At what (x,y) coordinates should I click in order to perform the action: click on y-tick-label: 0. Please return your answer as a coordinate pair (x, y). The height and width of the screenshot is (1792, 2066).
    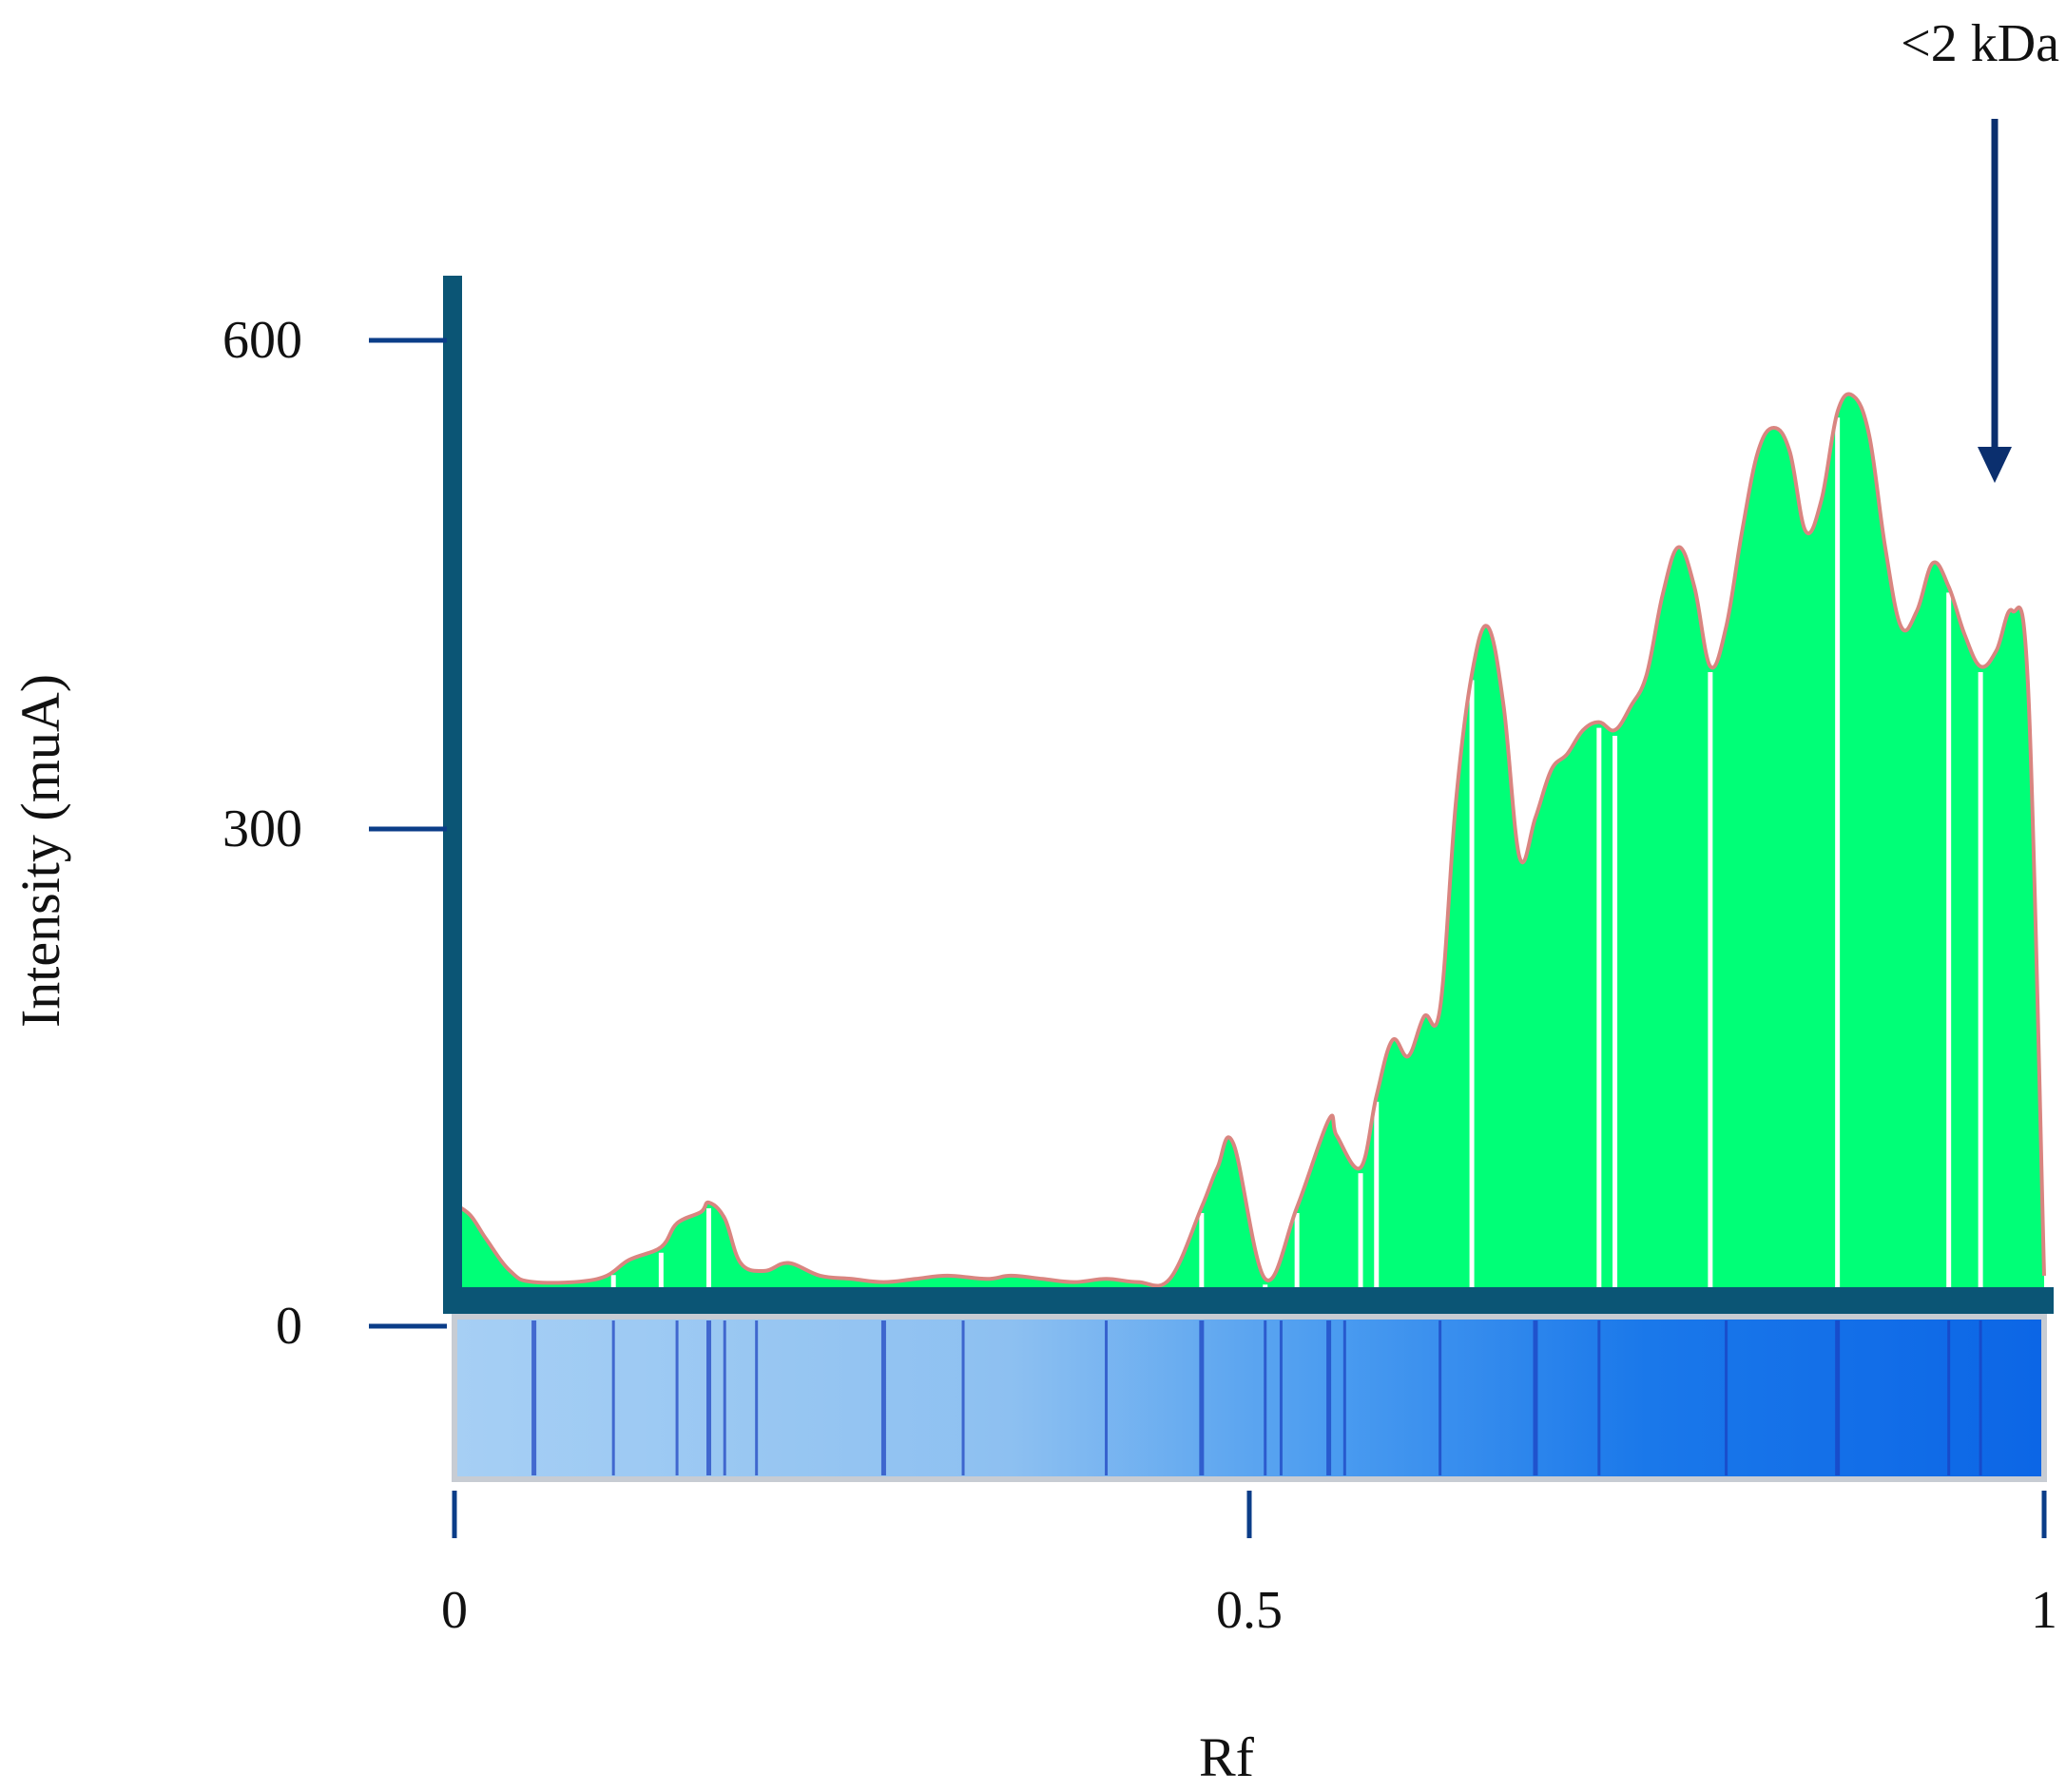
    Looking at the image, I should click on (289, 1326).